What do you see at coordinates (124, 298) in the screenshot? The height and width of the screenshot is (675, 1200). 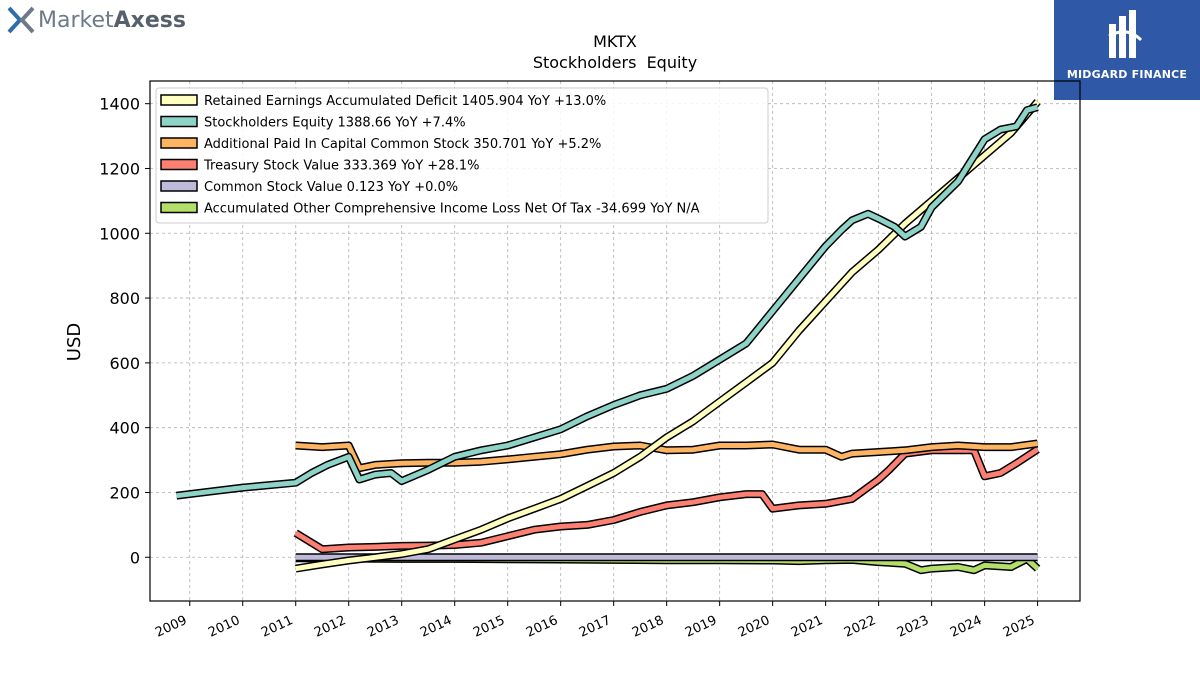 I see `y-tick-label: 800` at bounding box center [124, 298].